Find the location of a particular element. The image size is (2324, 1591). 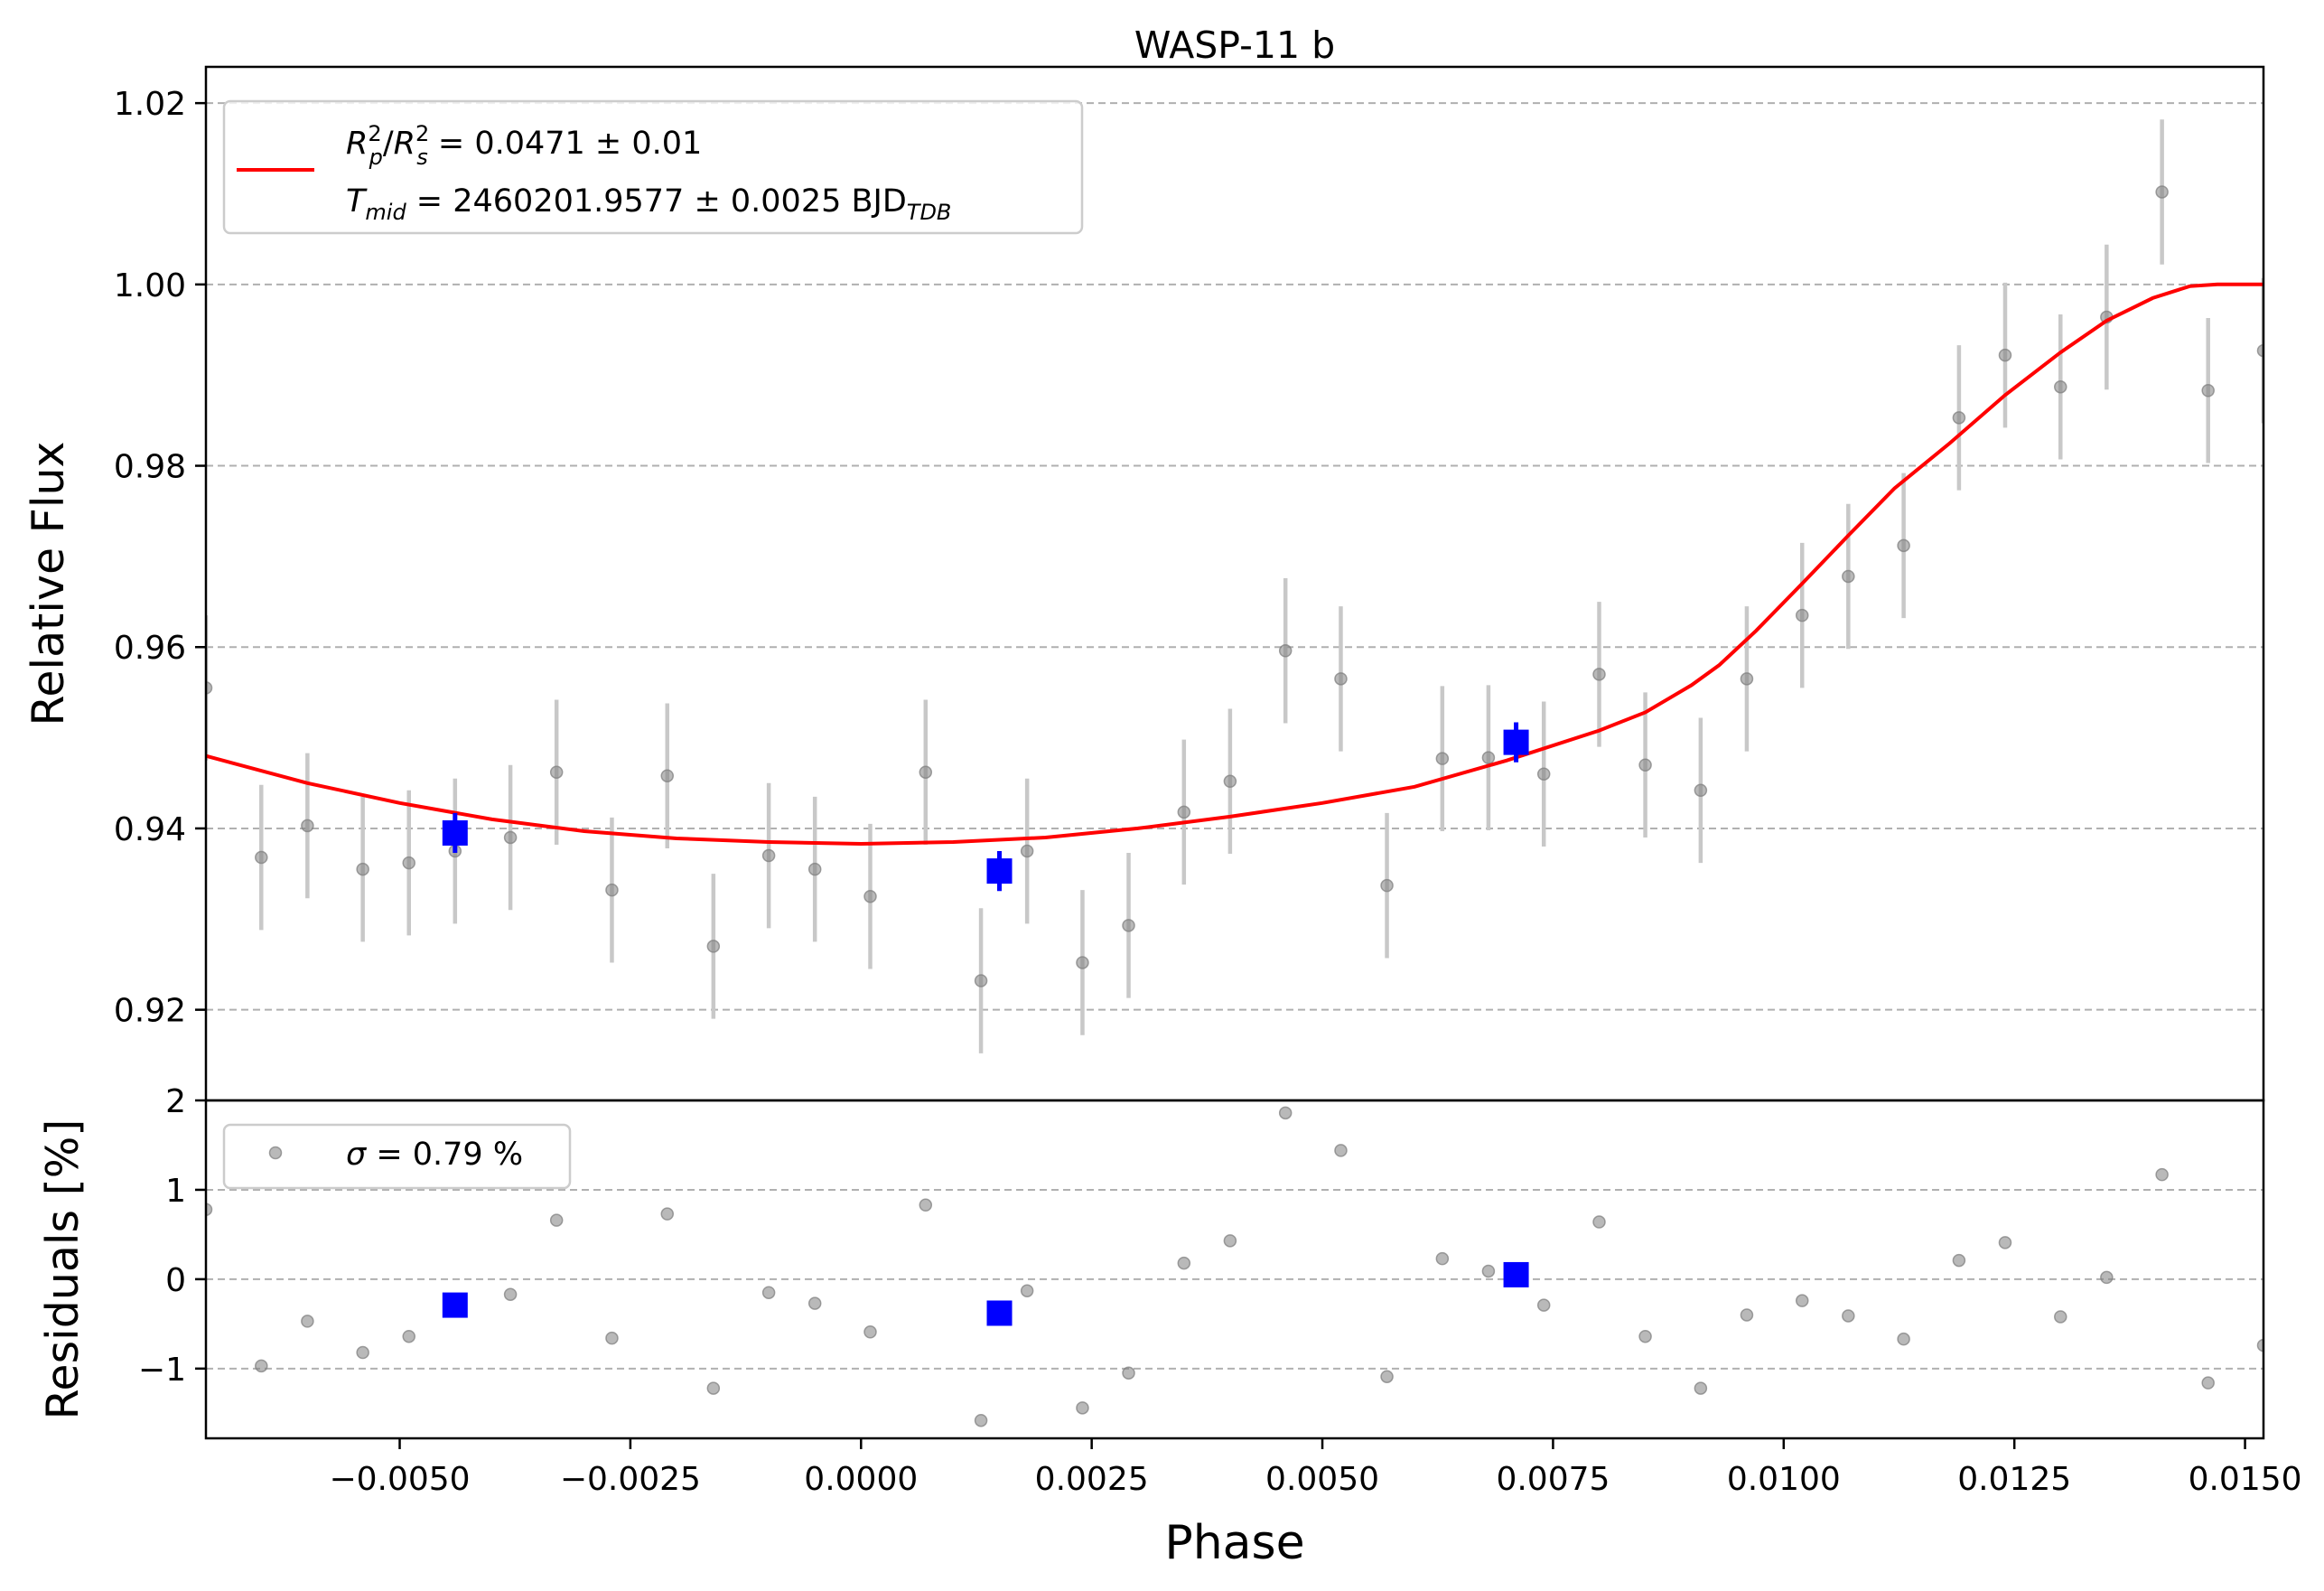

top-legend-box is located at coordinates (653, 167).